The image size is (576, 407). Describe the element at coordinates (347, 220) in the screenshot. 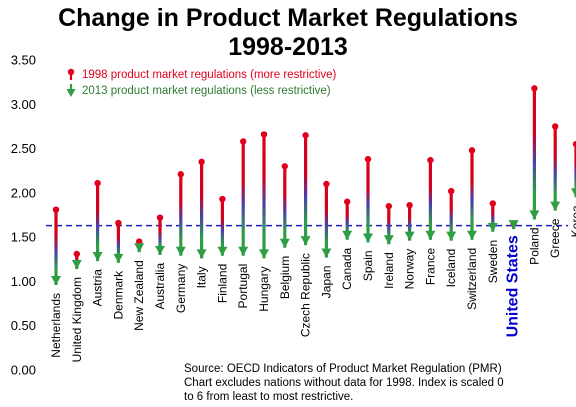

I see `stem-canada` at that location.